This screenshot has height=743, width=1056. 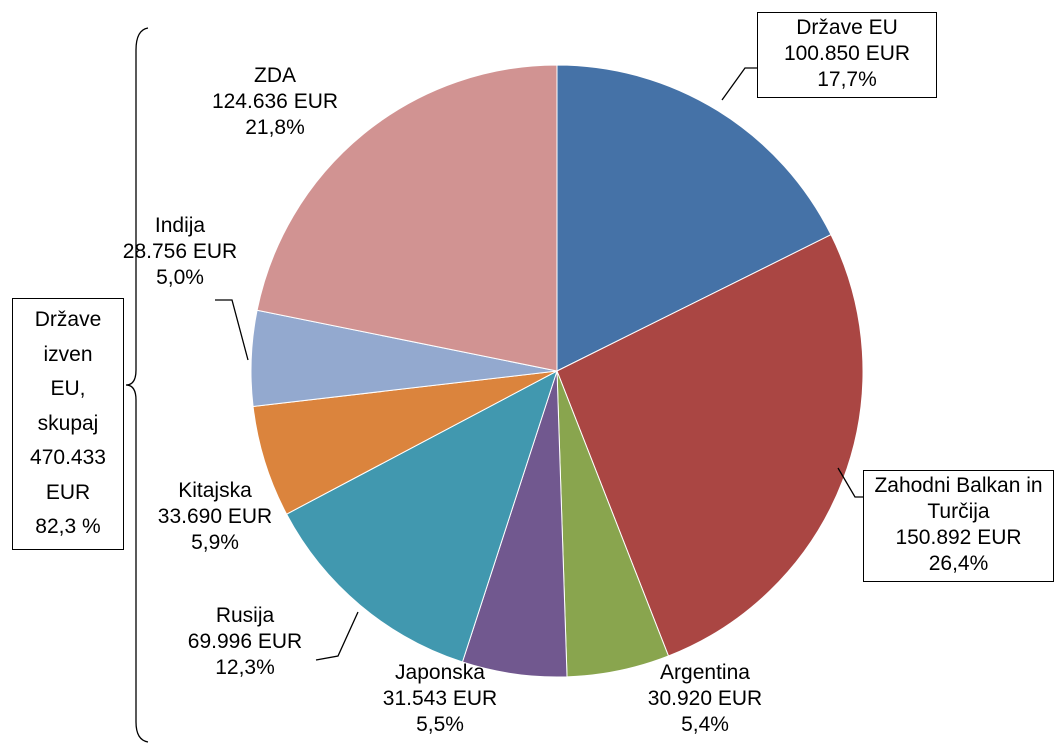 I want to click on value-label: 33.690 EUR, so click(x=215, y=516).